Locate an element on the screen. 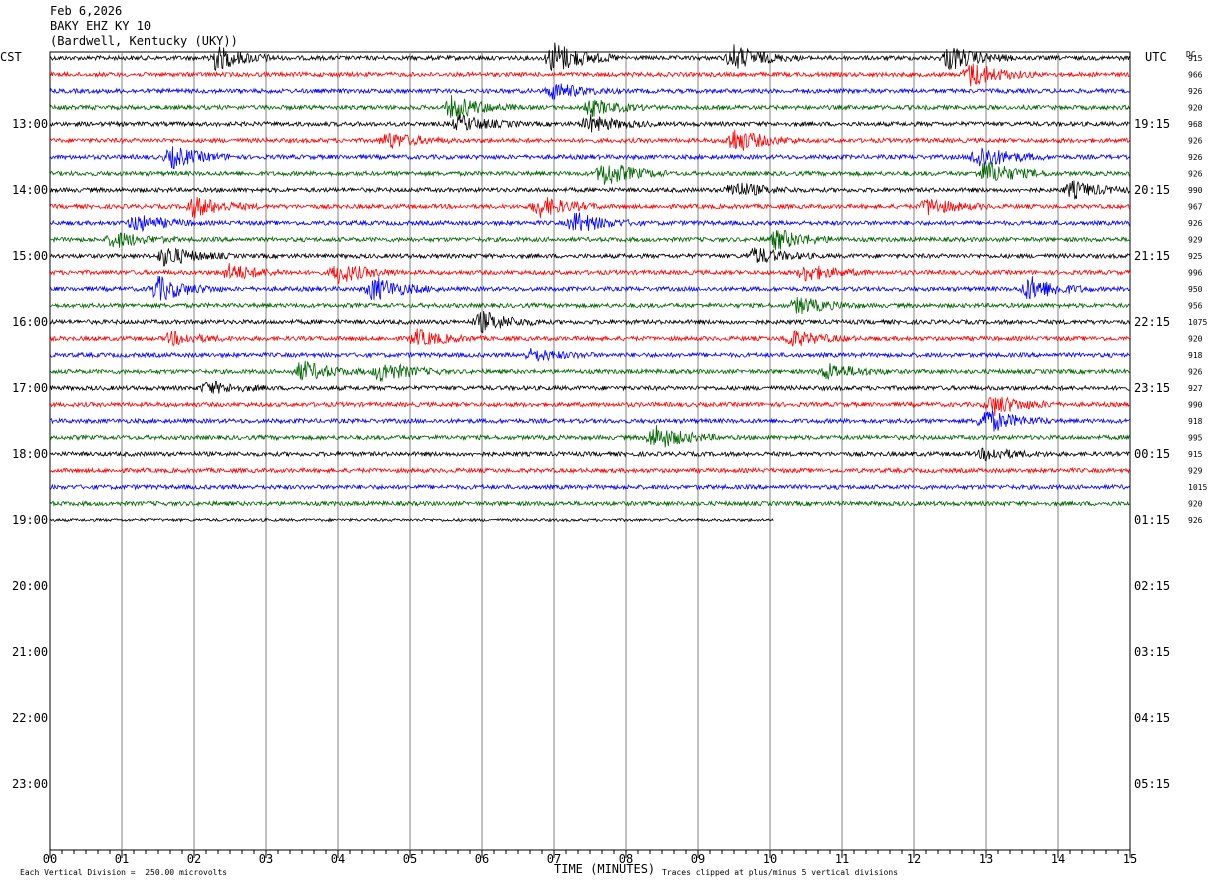  x-tick-label: 02 is located at coordinates (194, 859).